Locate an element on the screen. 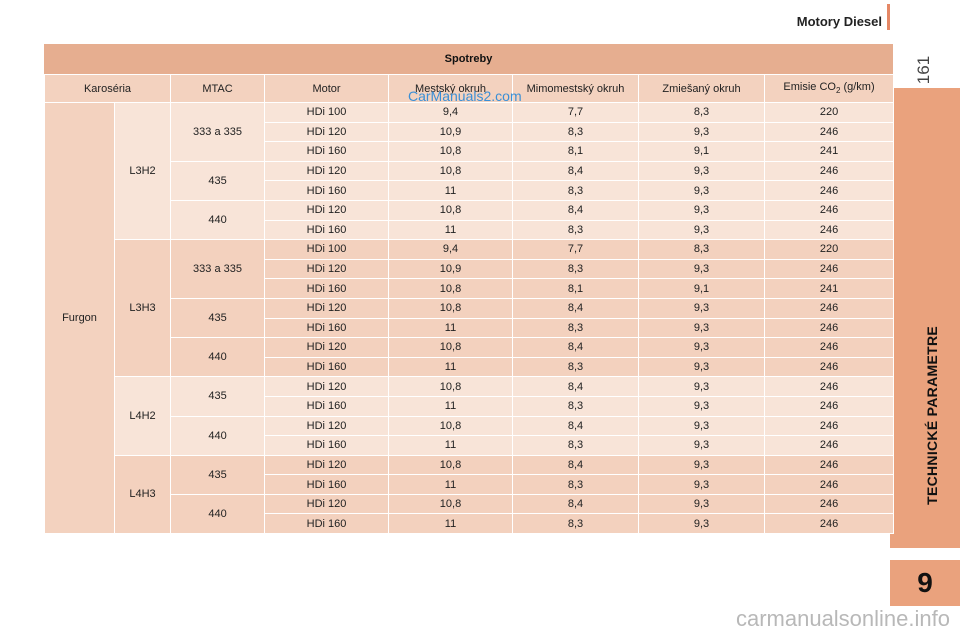 The height and width of the screenshot is (640, 960). chapter-label-wrap: TECHNICKÉ PARAMETRE is located at coordinates (935, 441).